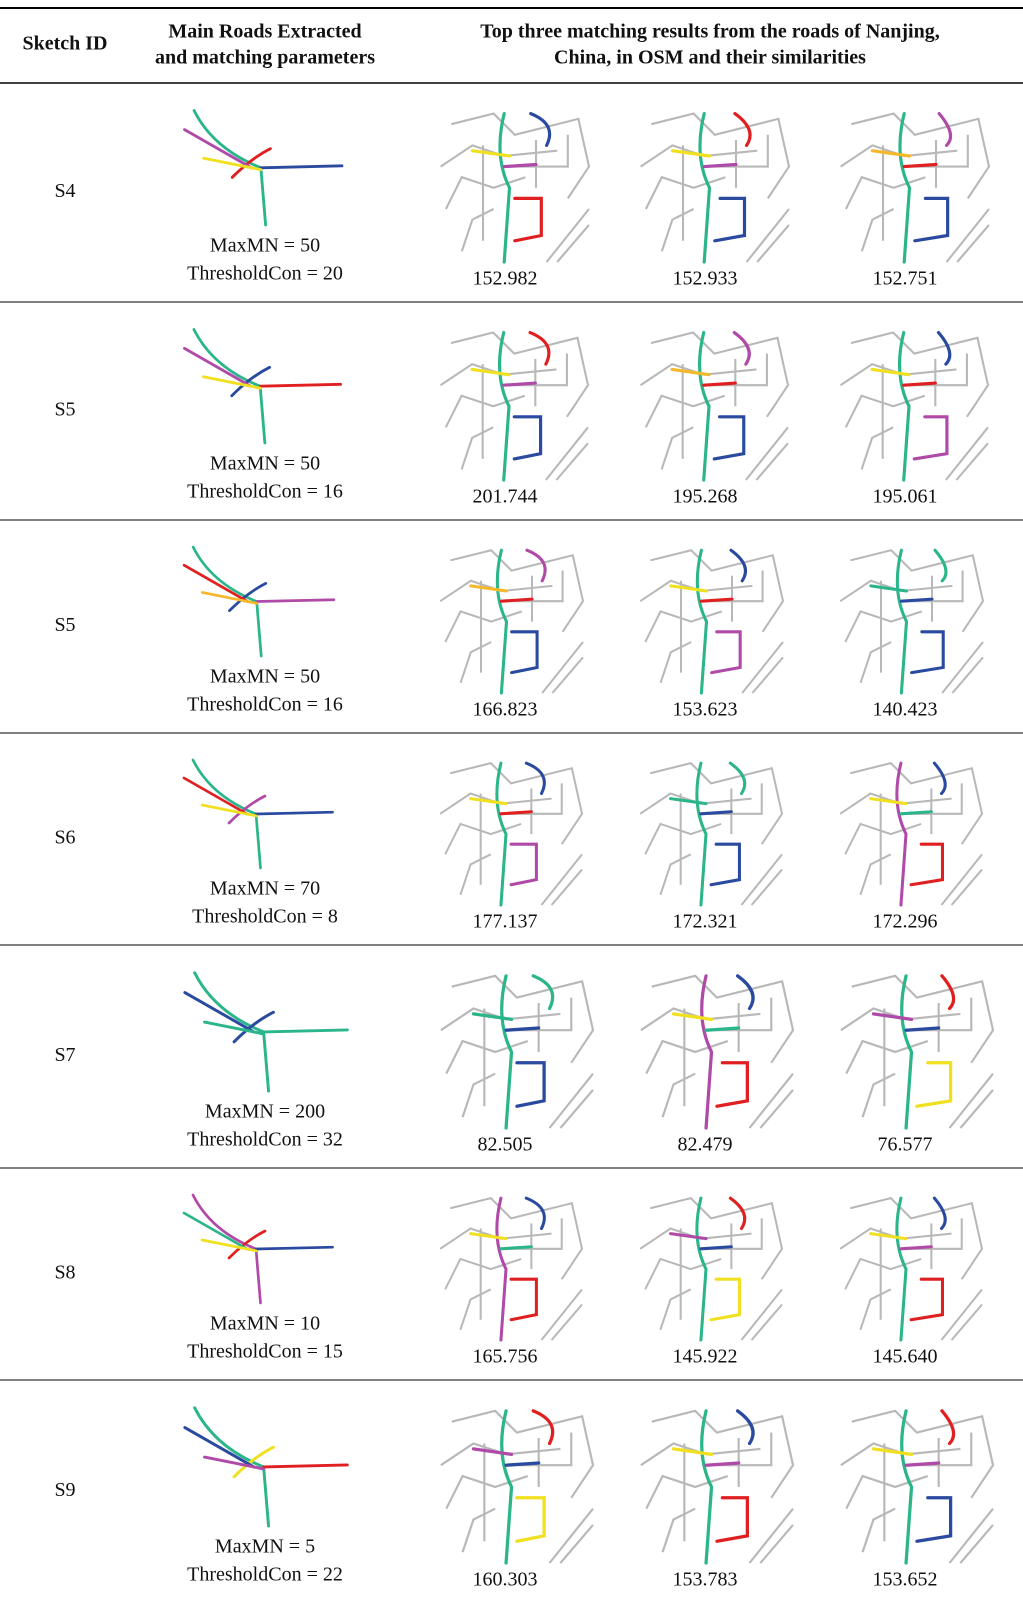  I want to click on sketch-id: S9, so click(64, 1490).